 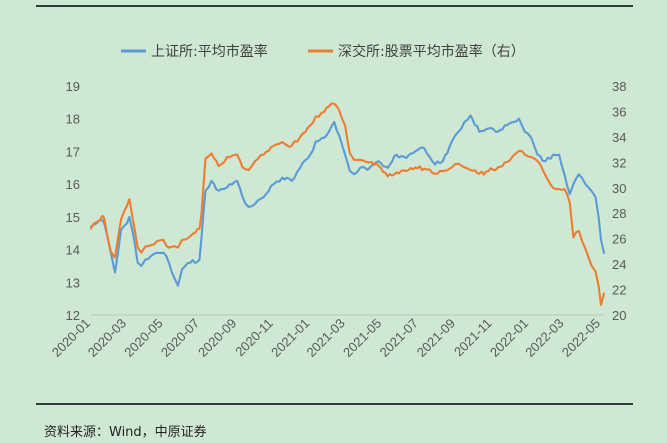 What do you see at coordinates (619, 201) in the screenshot?
I see `y-axis-right: 20 22 24 26 28 30 32 34 36 38` at bounding box center [619, 201].